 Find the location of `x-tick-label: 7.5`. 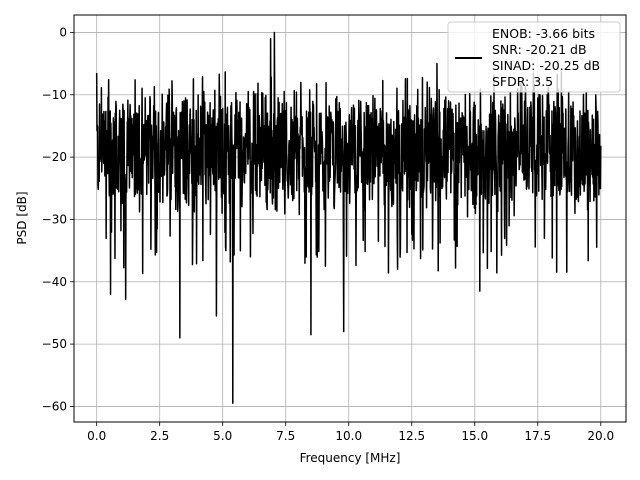

x-tick-label: 7.5 is located at coordinates (285, 436).